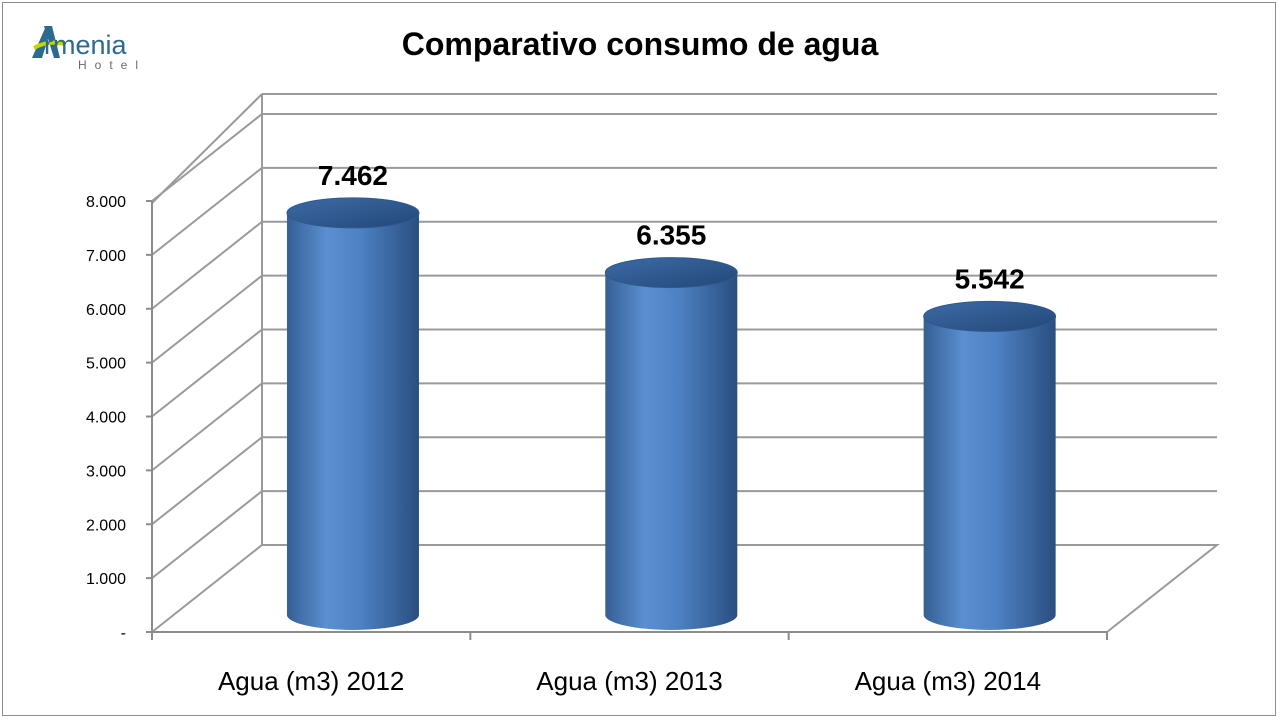  Describe the element at coordinates (123, 633) in the screenshot. I see `y-tick-label: -` at that location.